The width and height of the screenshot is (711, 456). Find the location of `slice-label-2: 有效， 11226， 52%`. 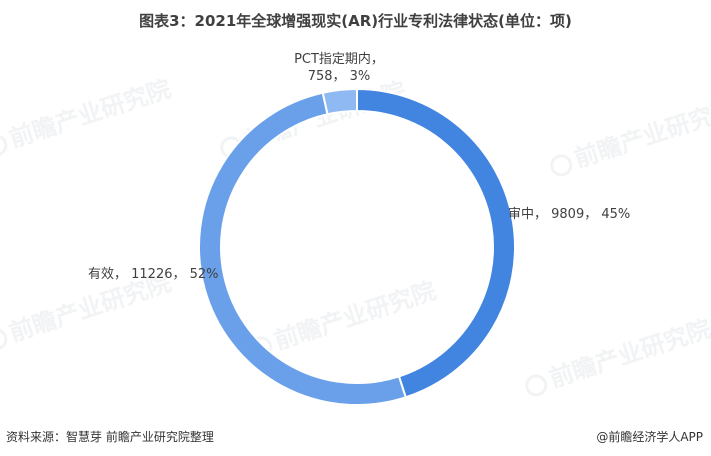

slice-label-2: 有效， 11226， 52% is located at coordinates (153, 274).